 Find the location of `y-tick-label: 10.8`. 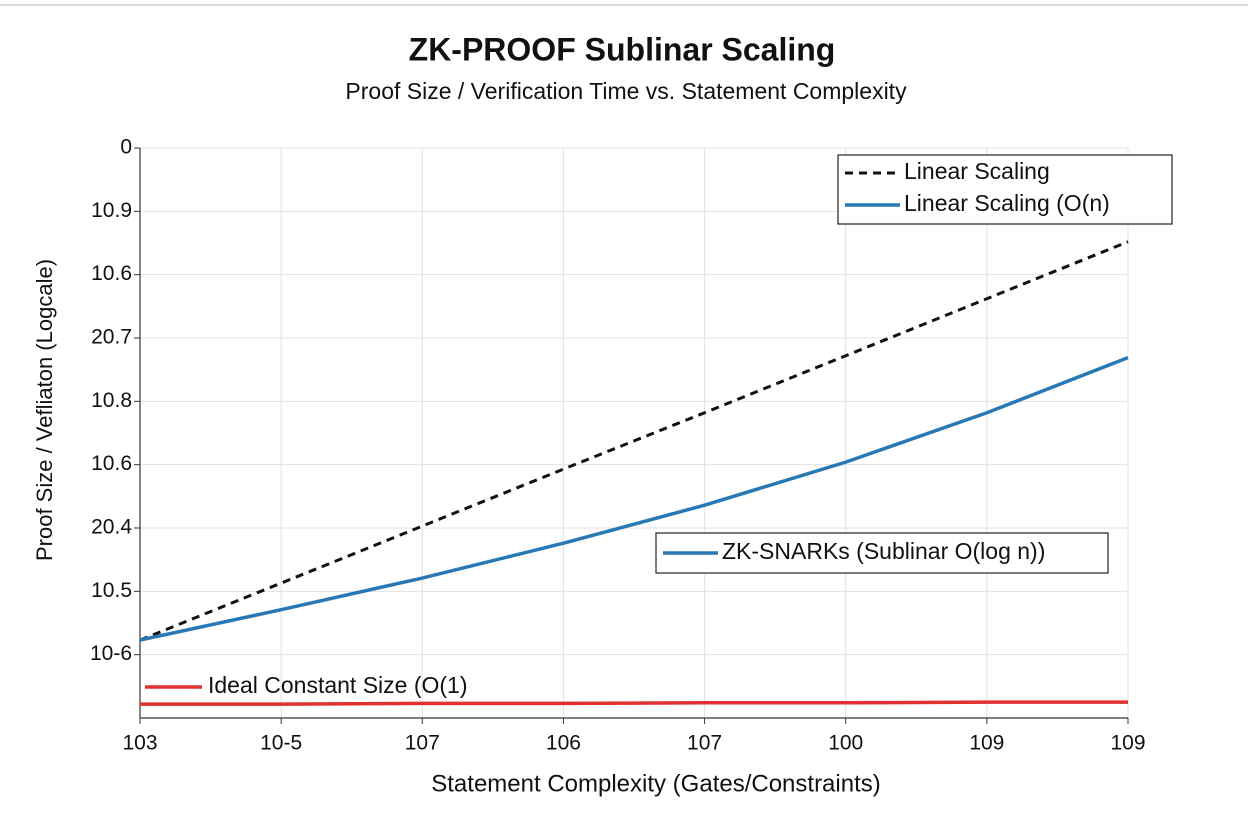

y-tick-label: 10.8 is located at coordinates (111, 400).